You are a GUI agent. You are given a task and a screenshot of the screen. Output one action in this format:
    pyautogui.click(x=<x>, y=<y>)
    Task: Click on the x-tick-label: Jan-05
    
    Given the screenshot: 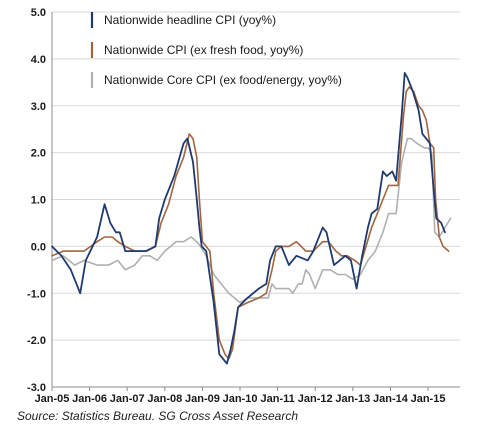 What is the action you would take?
    pyautogui.click(x=52, y=399)
    